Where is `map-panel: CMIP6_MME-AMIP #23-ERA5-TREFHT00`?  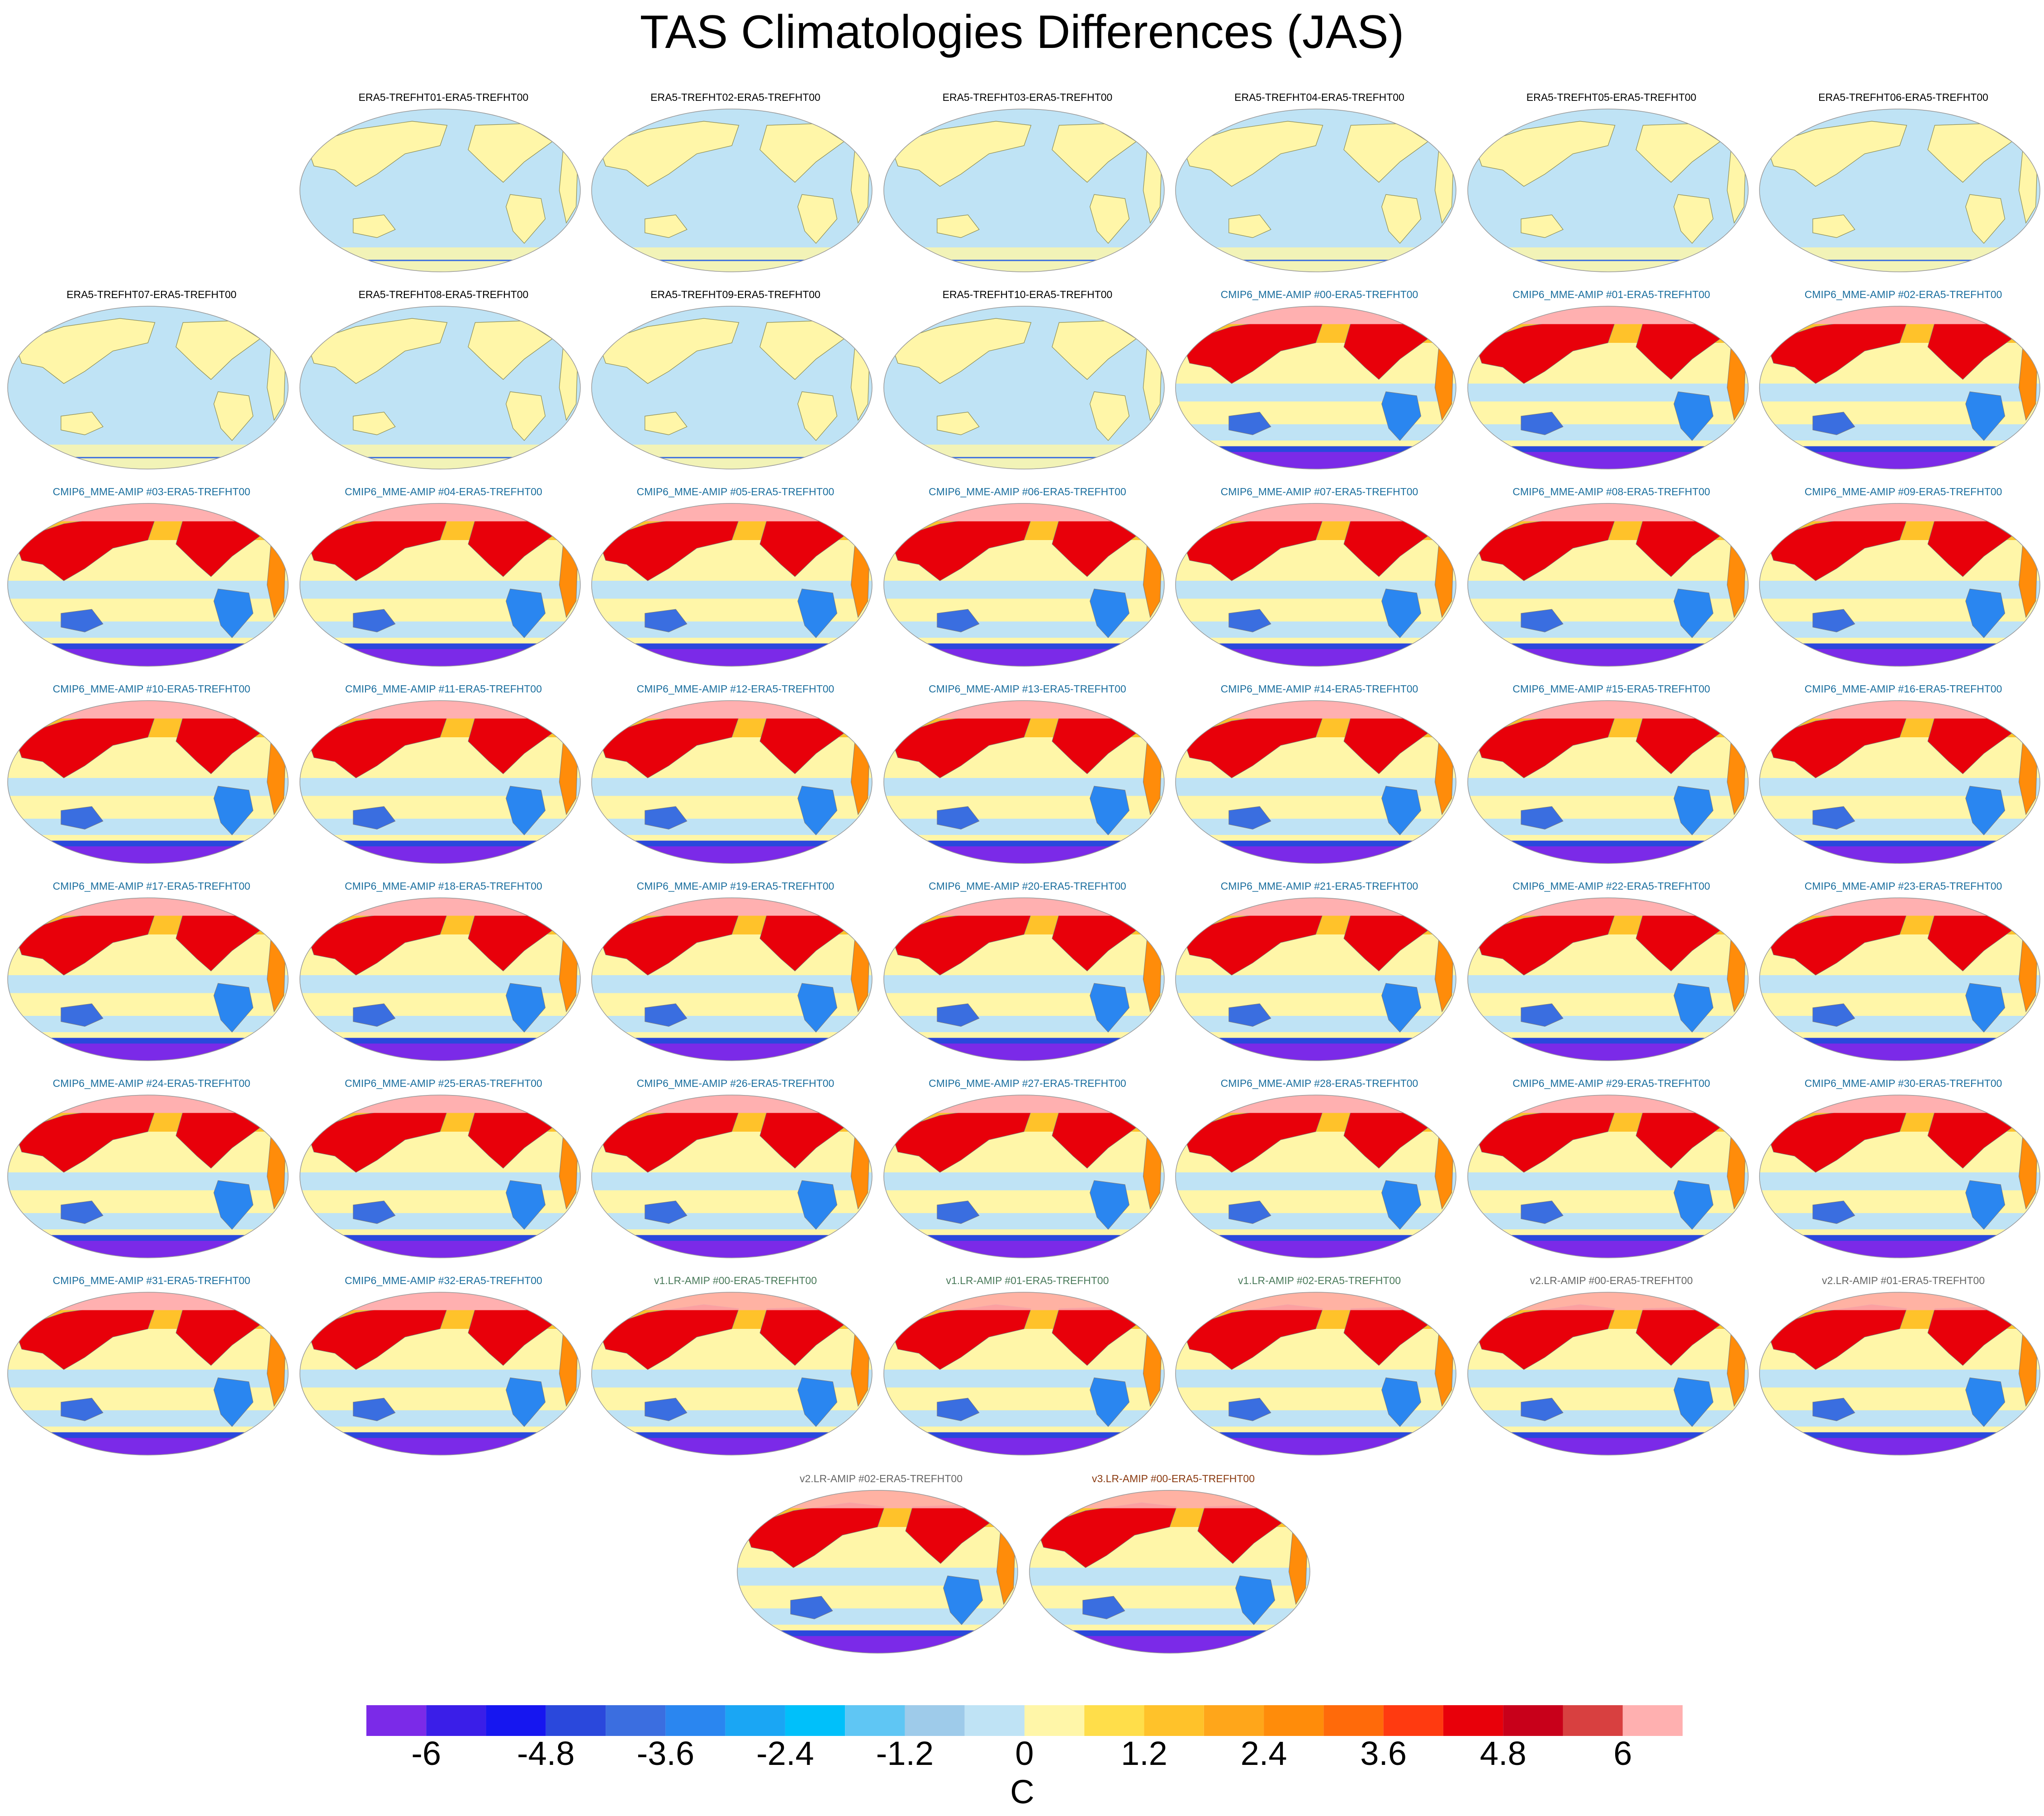
map-panel: CMIP6_MME-AMIP #23-ERA5-TREFHT00 is located at coordinates (1900, 974).